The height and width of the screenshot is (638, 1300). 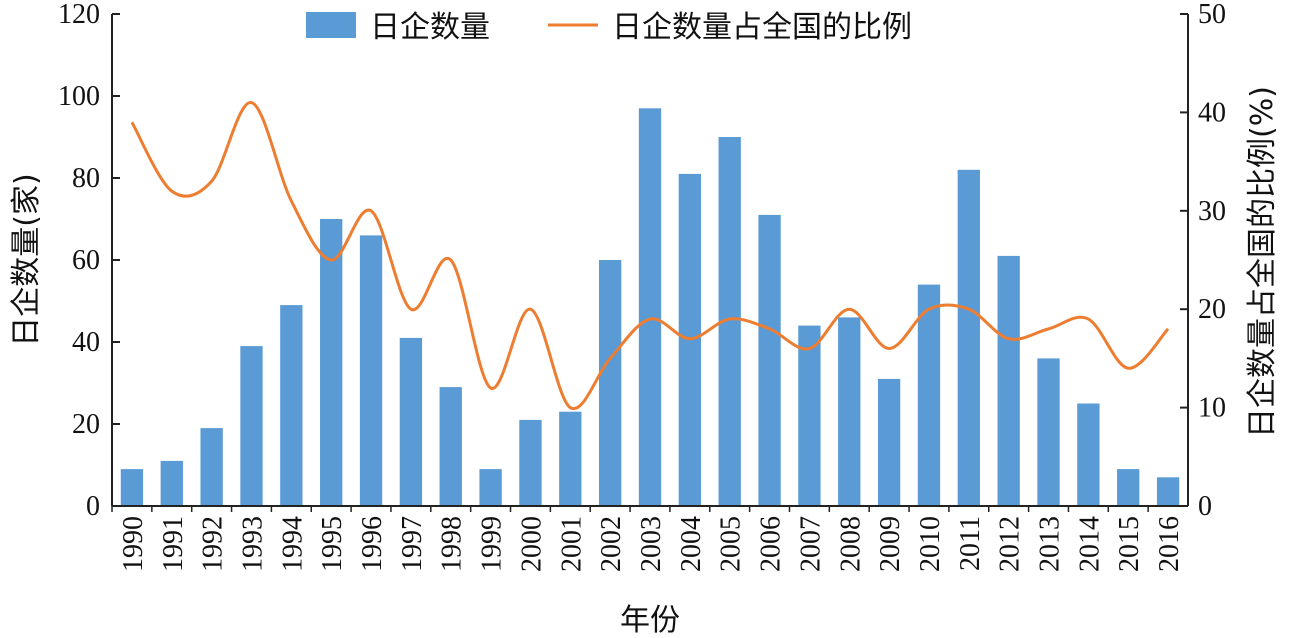 What do you see at coordinates (411, 421) in the screenshot?
I see `bar-1997` at bounding box center [411, 421].